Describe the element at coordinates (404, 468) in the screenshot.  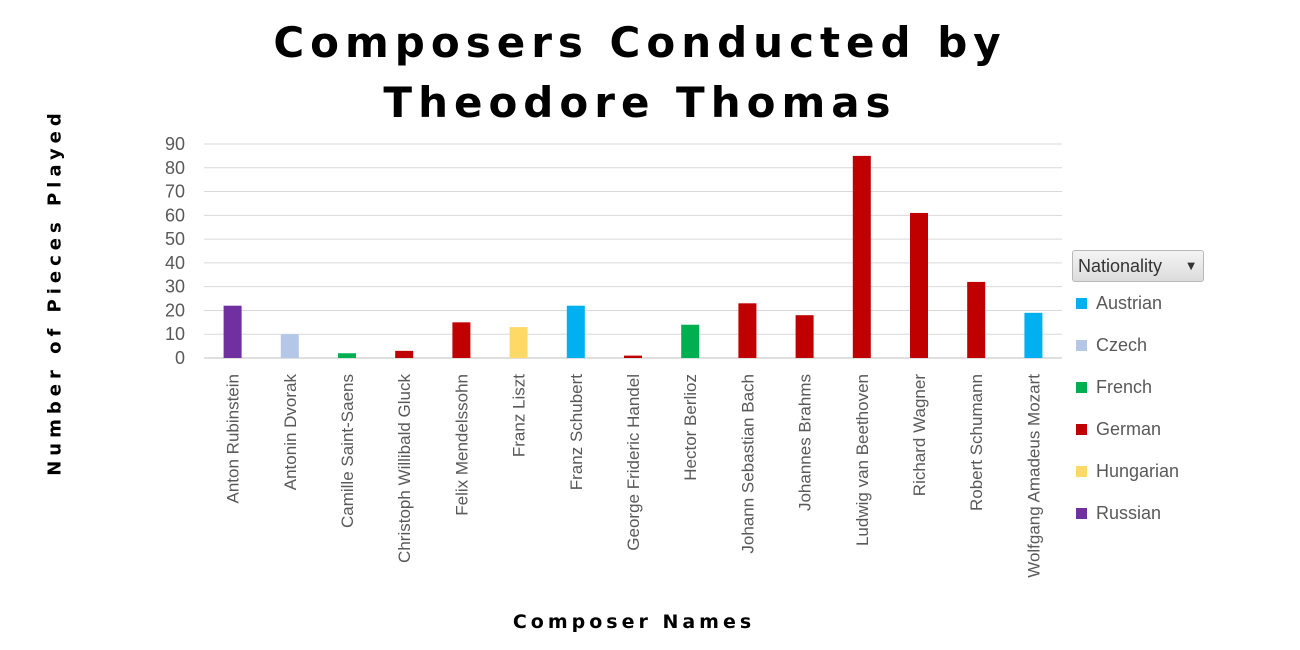
I see `x-tick-label: Christoph Willibald Gluck` at that location.